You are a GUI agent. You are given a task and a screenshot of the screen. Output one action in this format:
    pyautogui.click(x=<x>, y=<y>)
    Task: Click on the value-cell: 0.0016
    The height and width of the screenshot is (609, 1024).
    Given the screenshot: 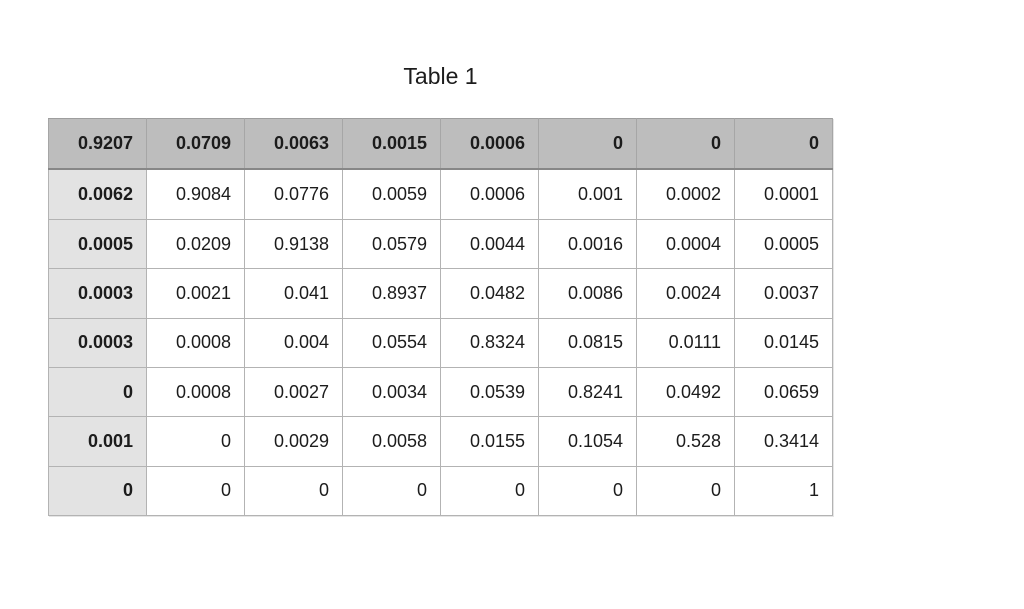 What is the action you would take?
    pyautogui.click(x=587, y=244)
    